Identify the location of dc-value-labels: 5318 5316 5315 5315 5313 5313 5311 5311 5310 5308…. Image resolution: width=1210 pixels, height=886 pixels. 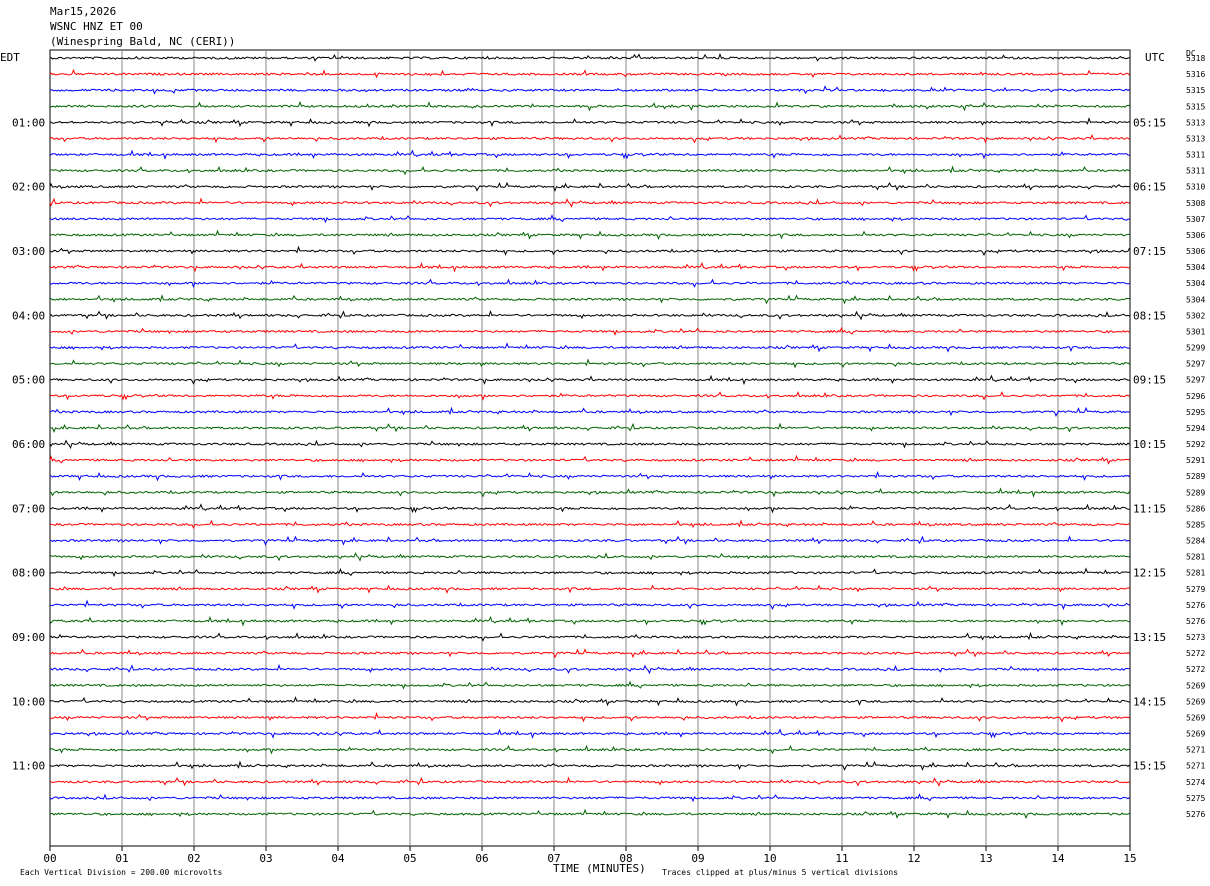
(1195, 436).